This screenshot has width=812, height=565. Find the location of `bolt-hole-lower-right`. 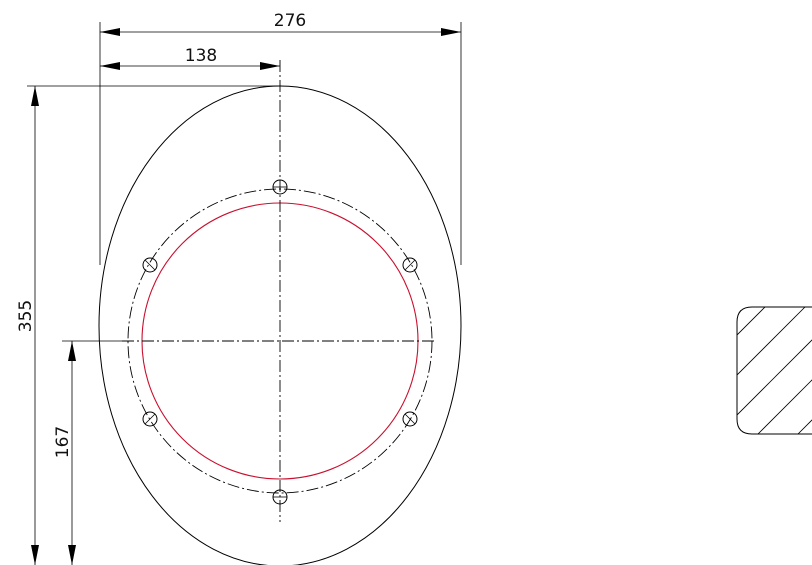

bolt-hole-lower-right is located at coordinates (410, 419).